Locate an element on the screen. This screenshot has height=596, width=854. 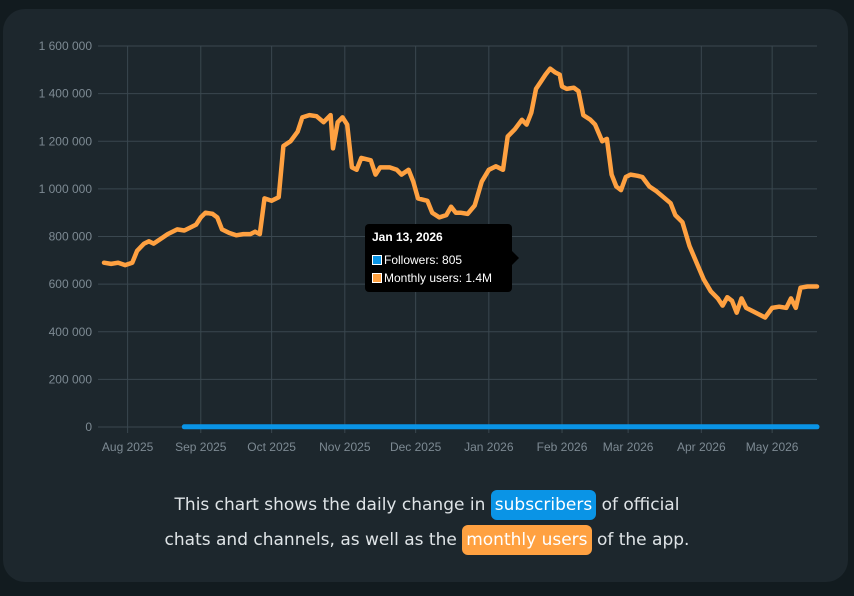
monthly-users-swatch is located at coordinates (377, 278).